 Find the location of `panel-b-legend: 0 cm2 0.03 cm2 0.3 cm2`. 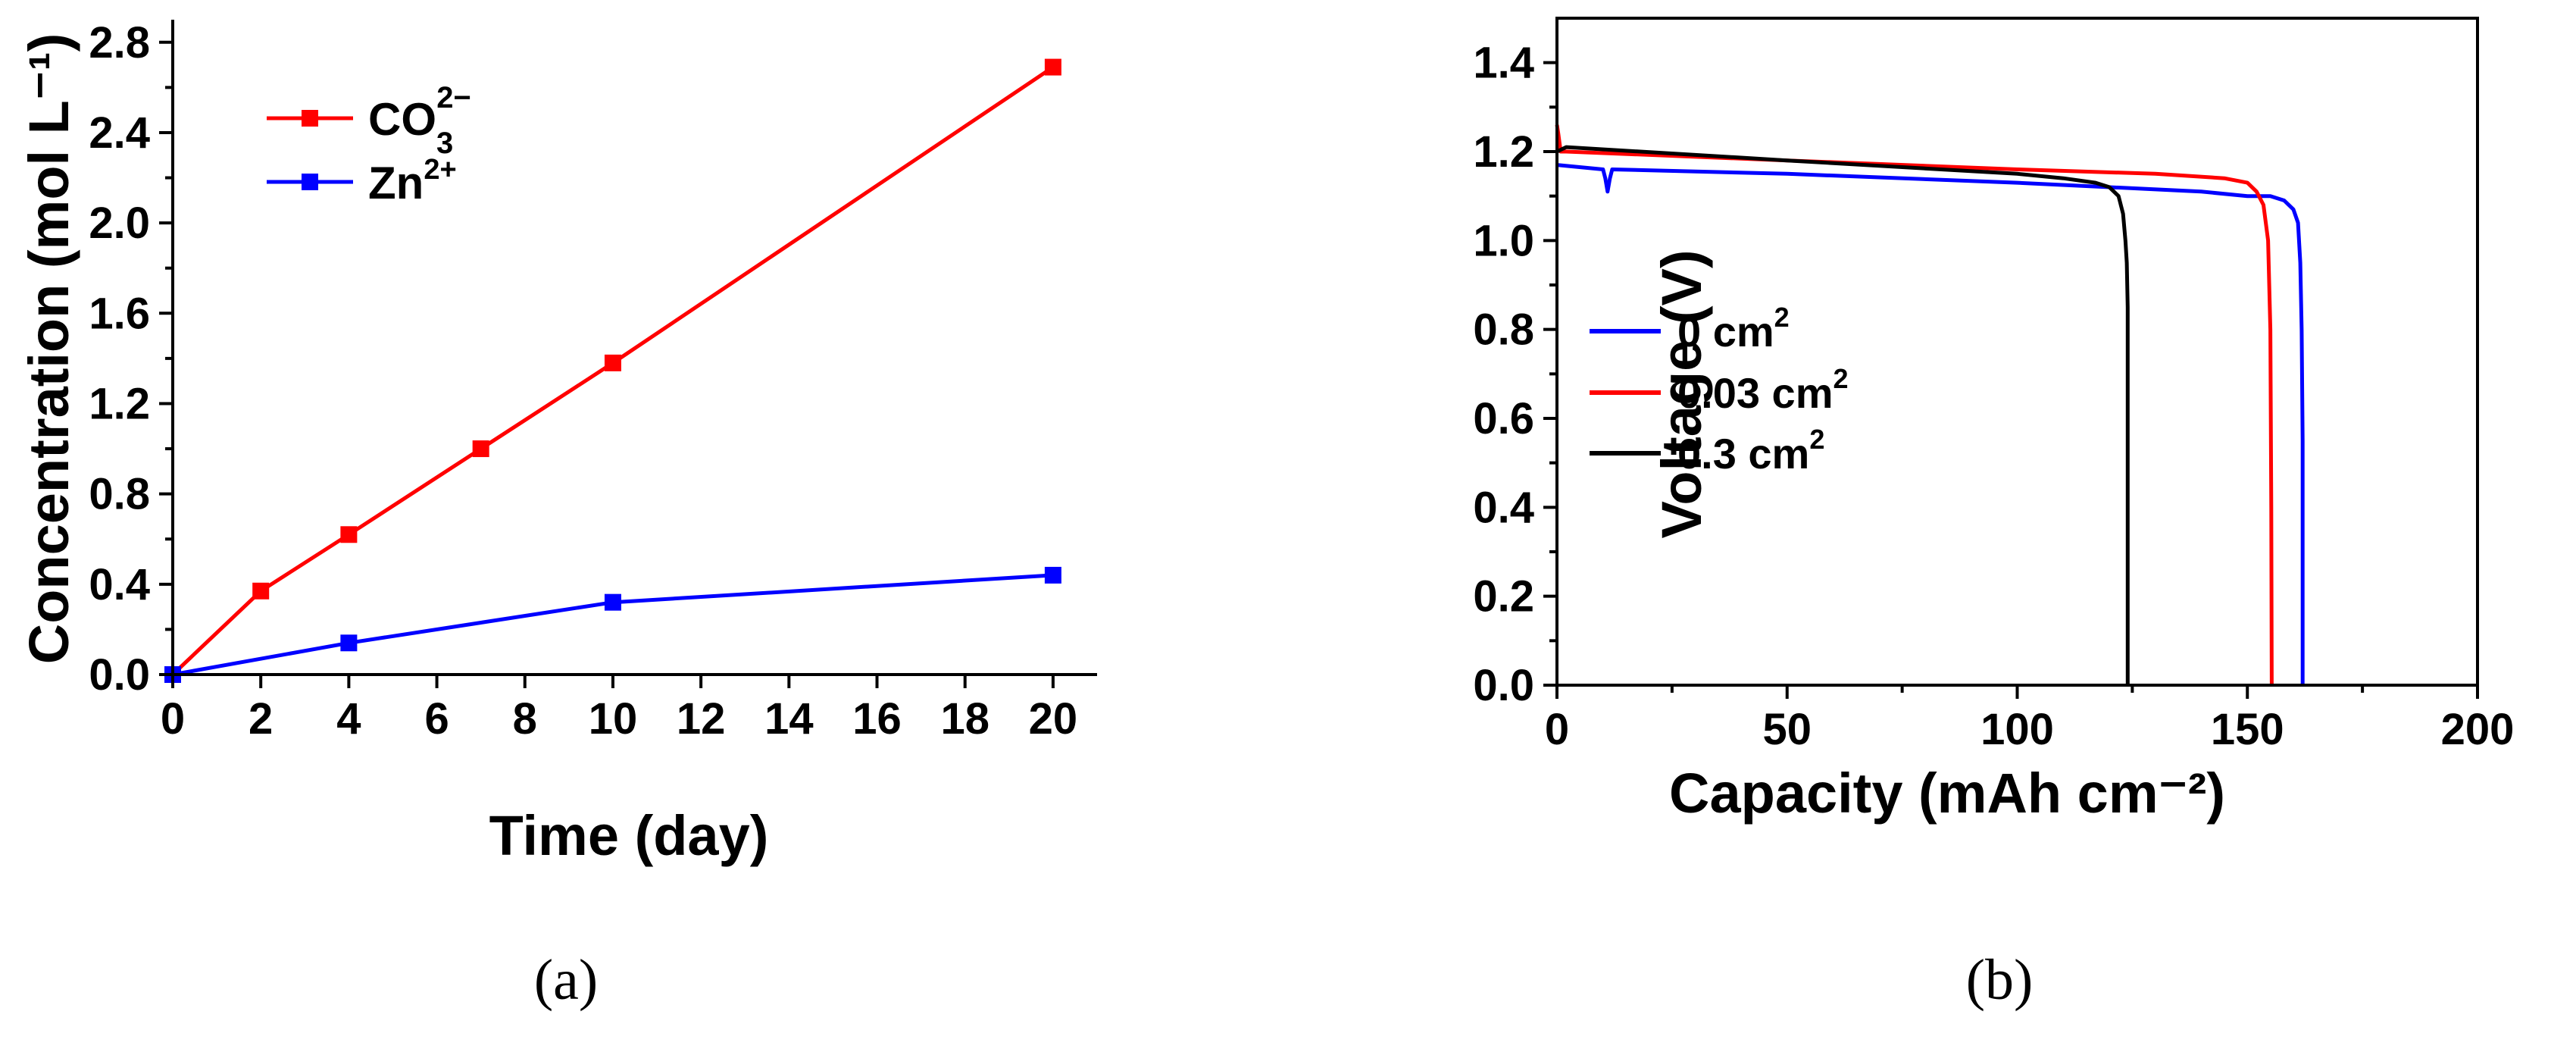

panel-b-legend: 0 cm2 0.03 cm2 0.3 cm2 is located at coordinates (1720, 389).